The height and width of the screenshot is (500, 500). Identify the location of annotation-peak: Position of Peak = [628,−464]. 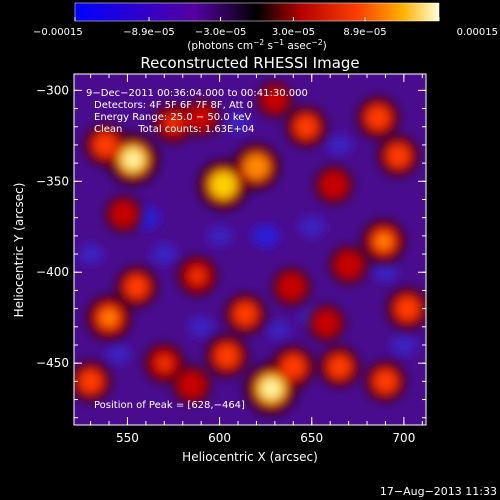
(169, 405).